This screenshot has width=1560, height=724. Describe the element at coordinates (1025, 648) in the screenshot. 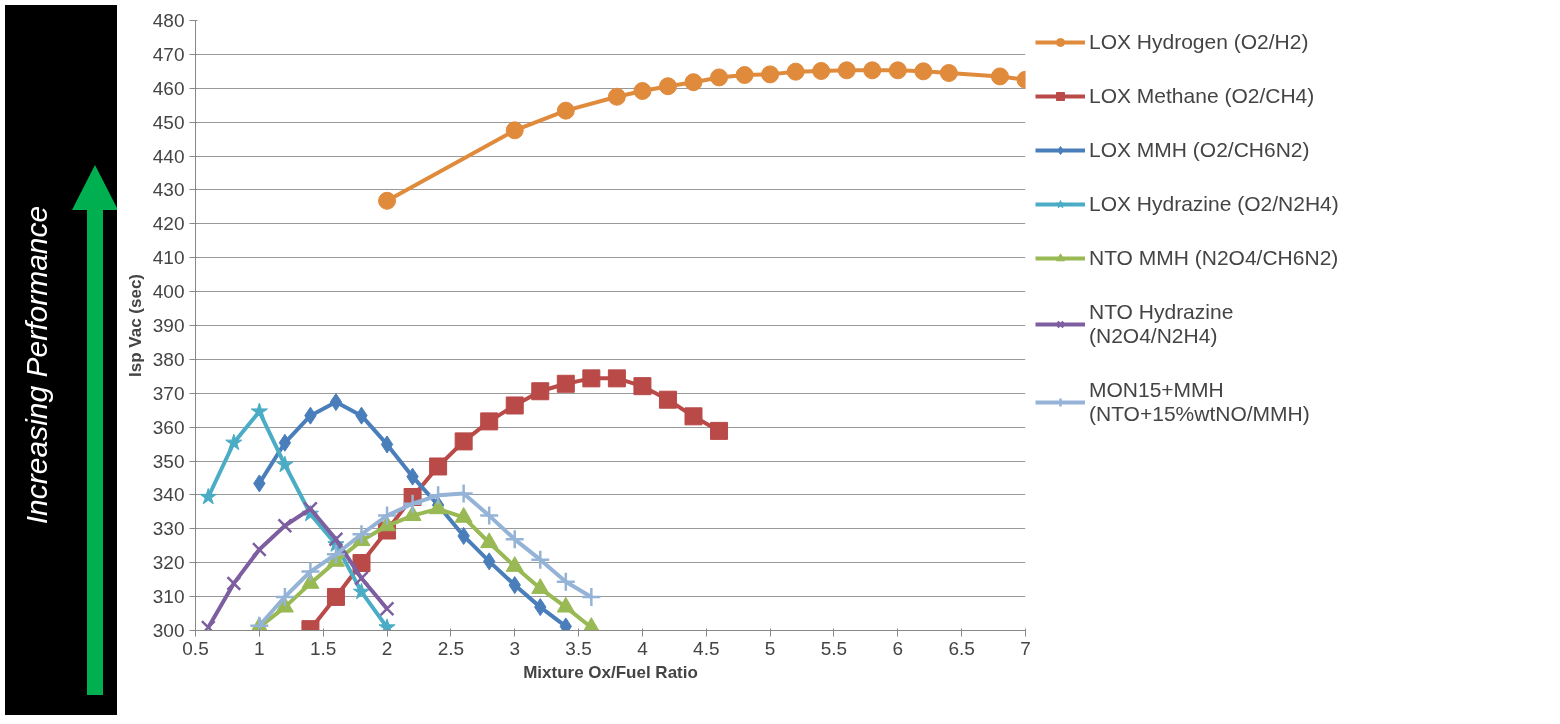

I see `x-tick-label: 7` at that location.